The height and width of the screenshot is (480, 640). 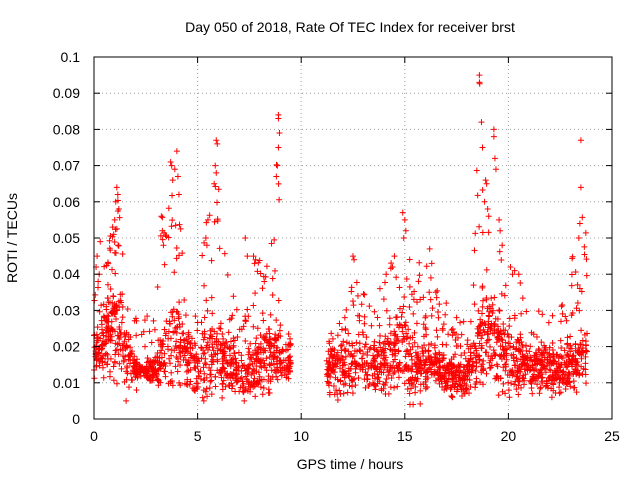 What do you see at coordinates (509, 436) in the screenshot?
I see `x-tick-label: 20` at bounding box center [509, 436].